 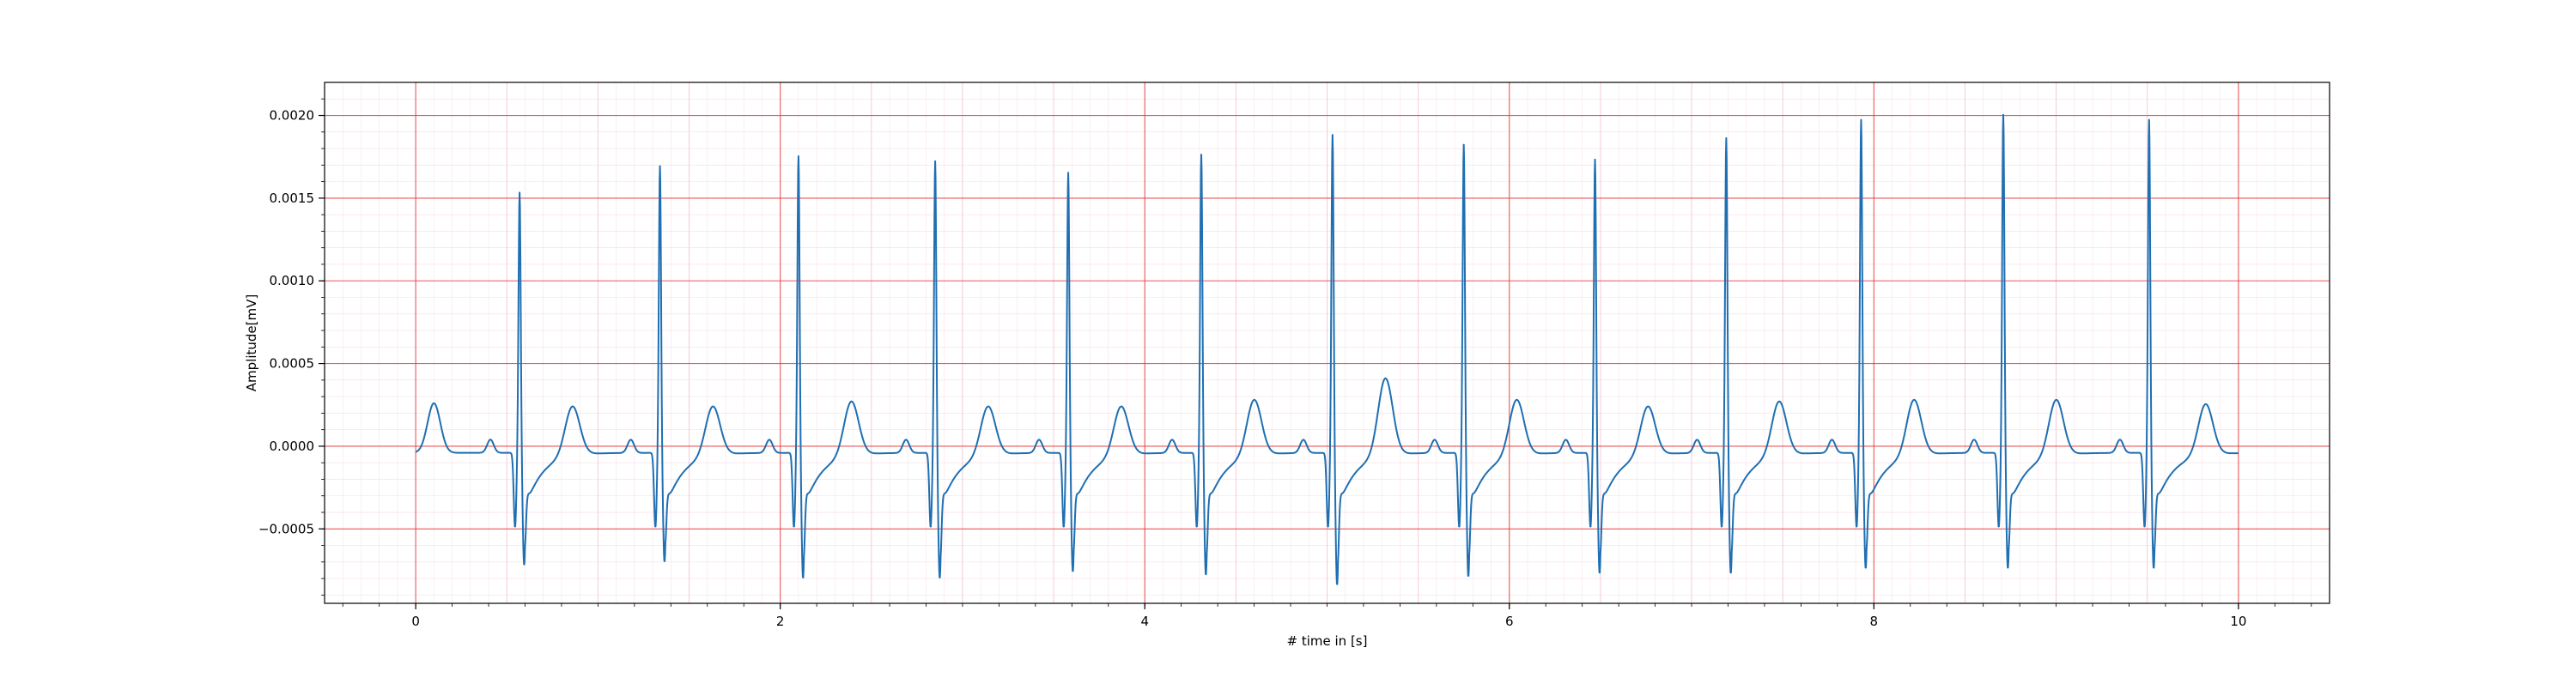 What do you see at coordinates (1874, 621) in the screenshot?
I see `x-tick-label: 8` at bounding box center [1874, 621].